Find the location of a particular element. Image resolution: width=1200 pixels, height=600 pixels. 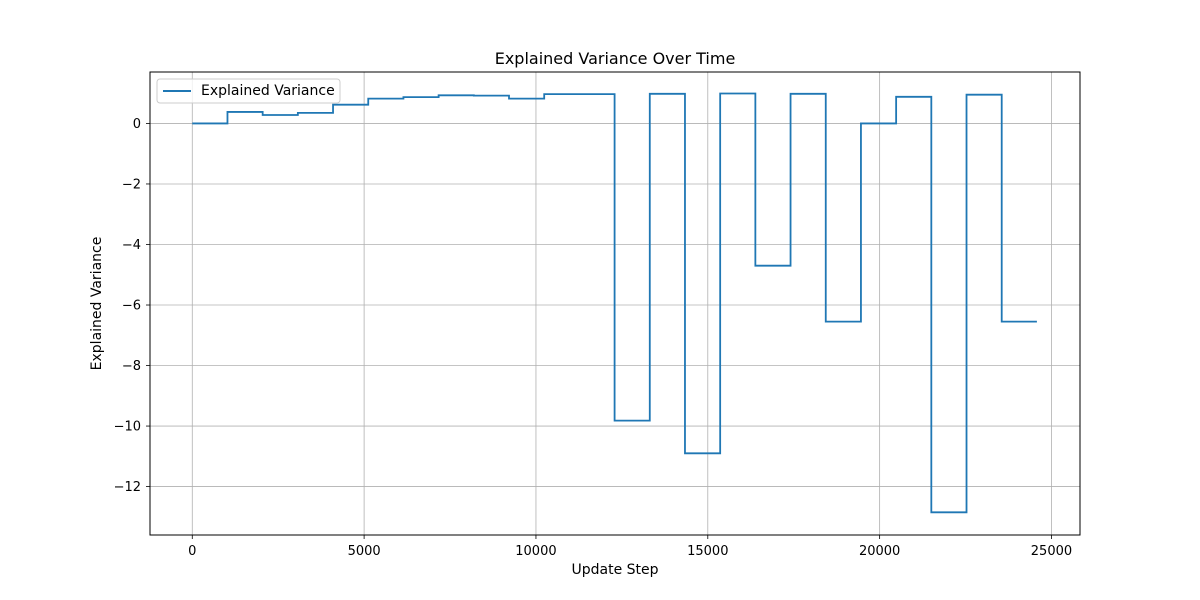

y-axis-label: Explained Variance is located at coordinates (97, 304).